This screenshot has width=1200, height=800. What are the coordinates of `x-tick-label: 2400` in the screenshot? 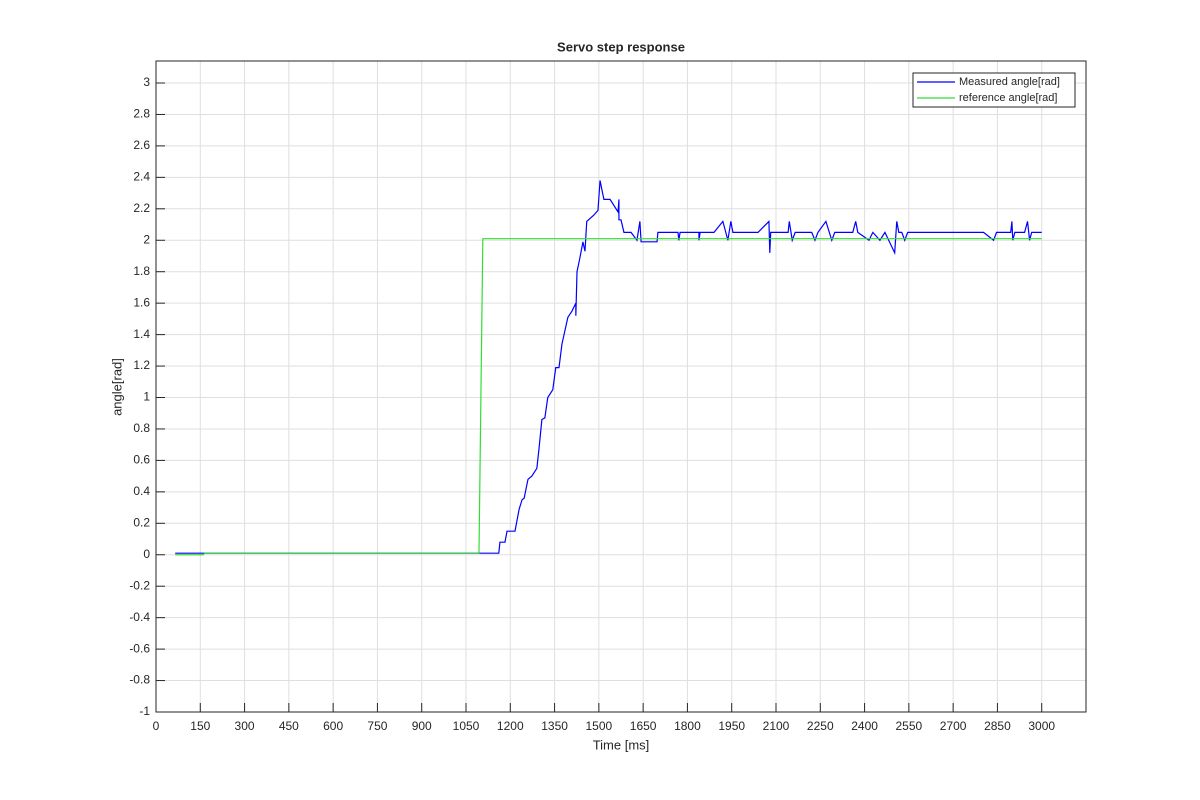 It's located at (864, 726).